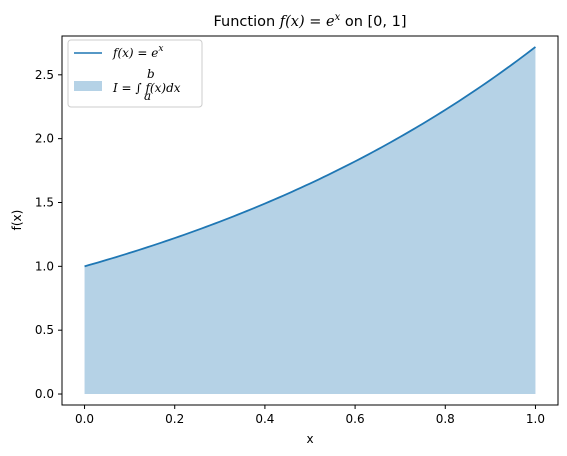  I want to click on y-tick-label: 2.0, so click(44, 139).